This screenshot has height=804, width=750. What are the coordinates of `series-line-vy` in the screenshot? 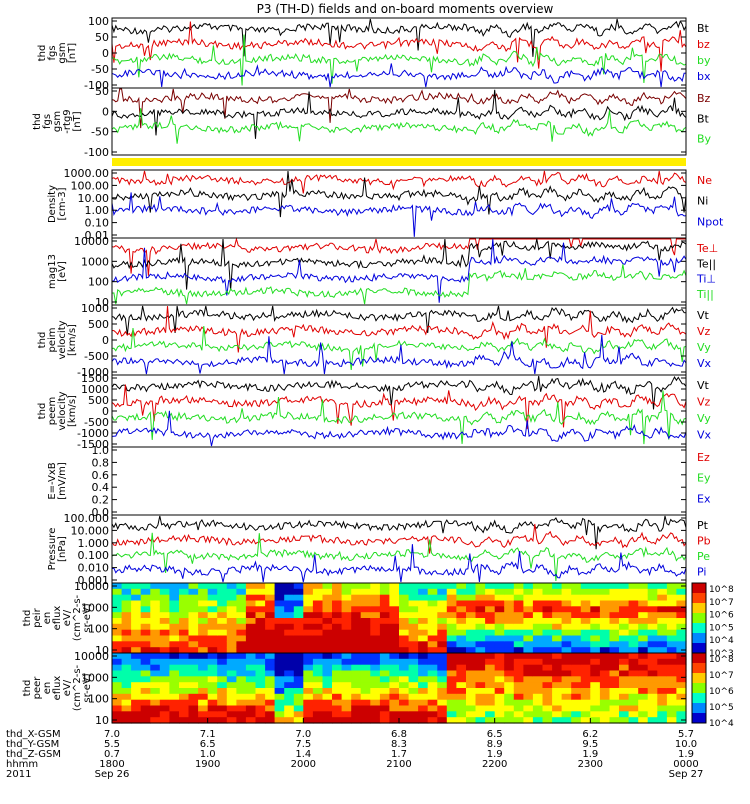 It's located at (399, 417).